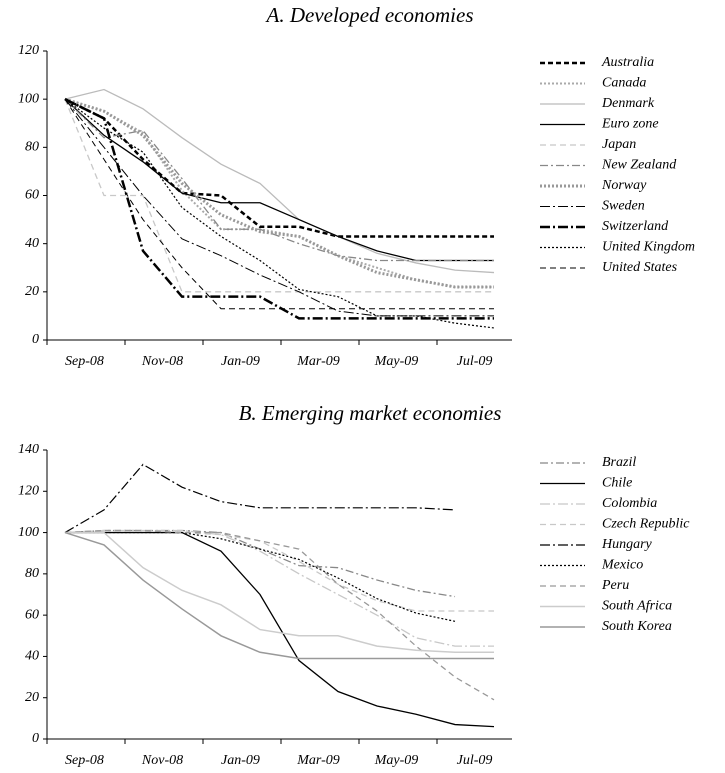 This screenshot has width=725, height=773. I want to click on legend-label: United Kingdom, so click(648, 247).